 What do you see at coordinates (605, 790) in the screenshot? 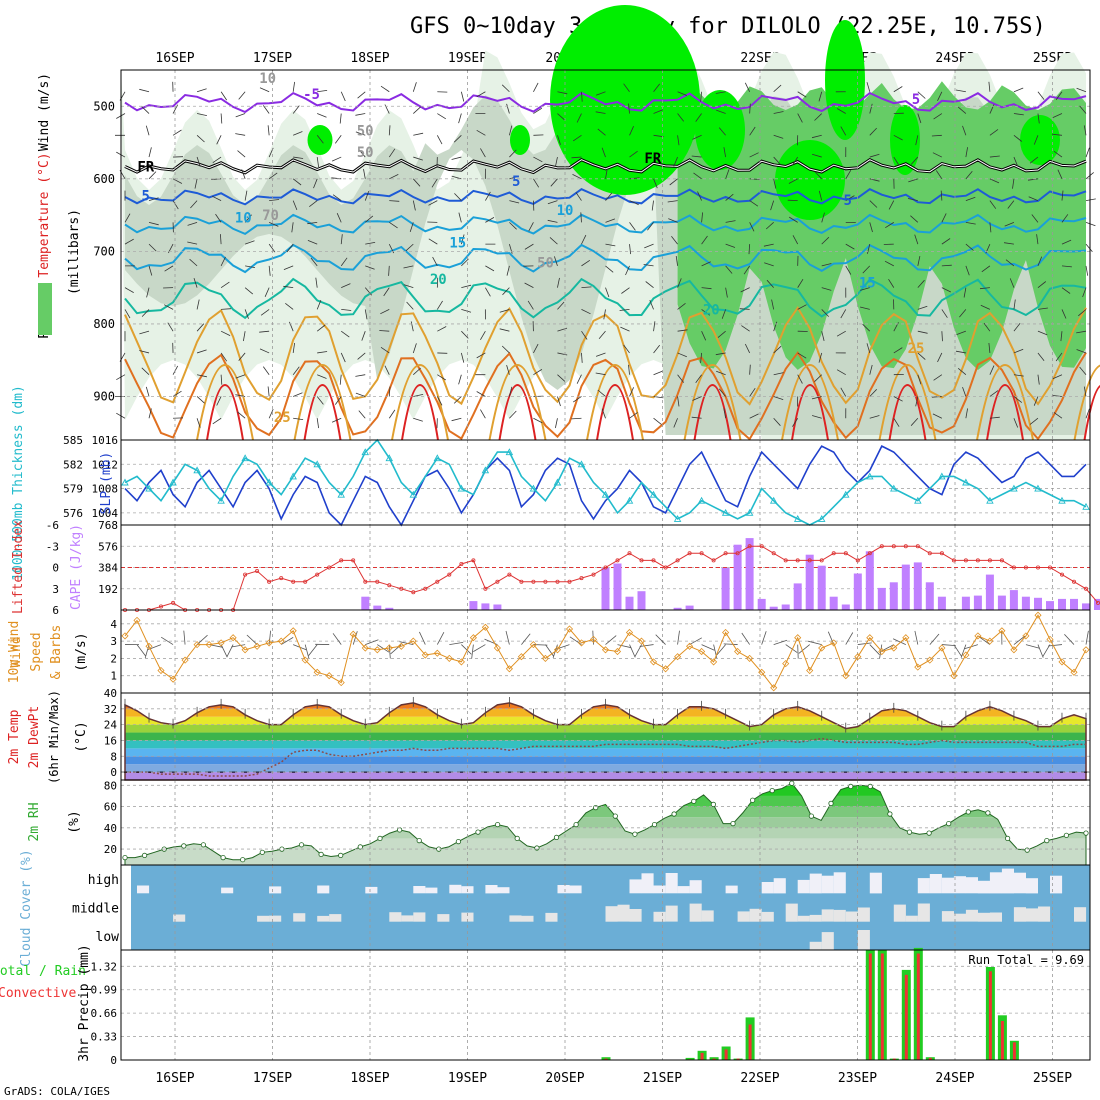
I see `rh-band` at bounding box center [605, 790].